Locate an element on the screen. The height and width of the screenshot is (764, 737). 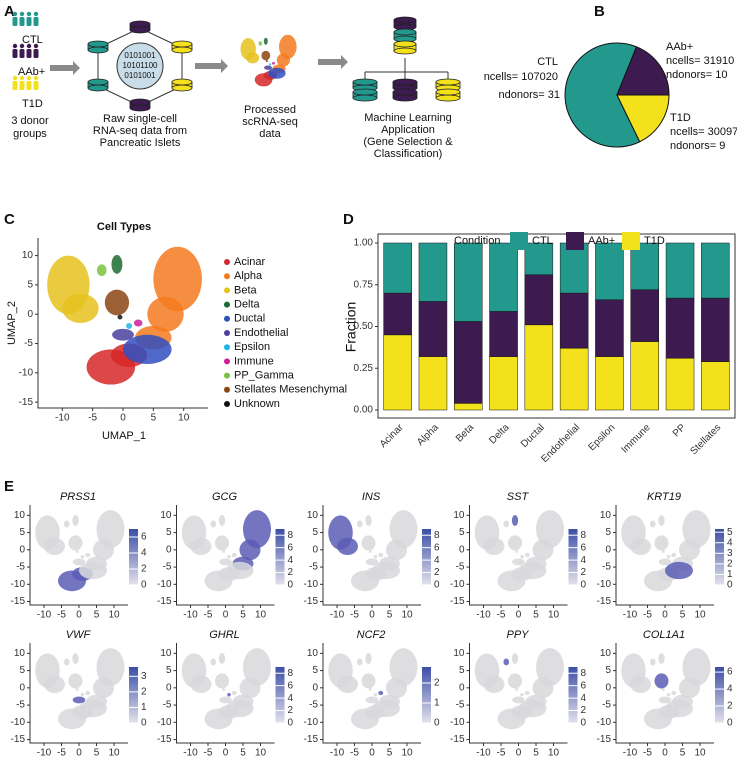
group-label: CTL is located at coordinates (32, 40).